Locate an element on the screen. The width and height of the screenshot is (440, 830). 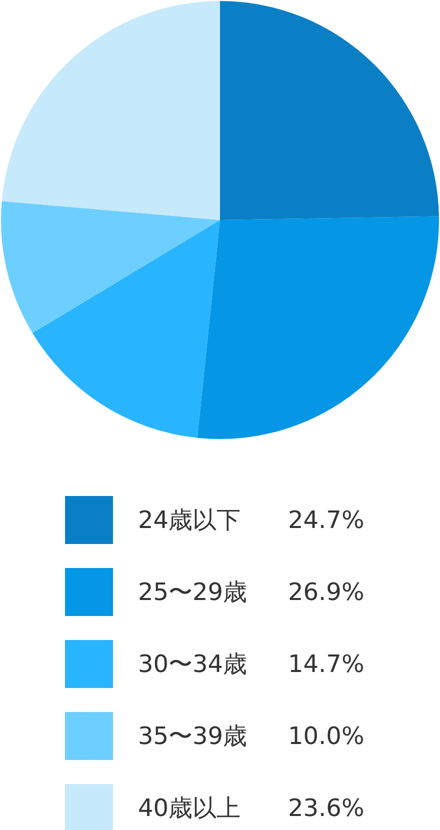
data-label: 26.9% is located at coordinates (326, 592).